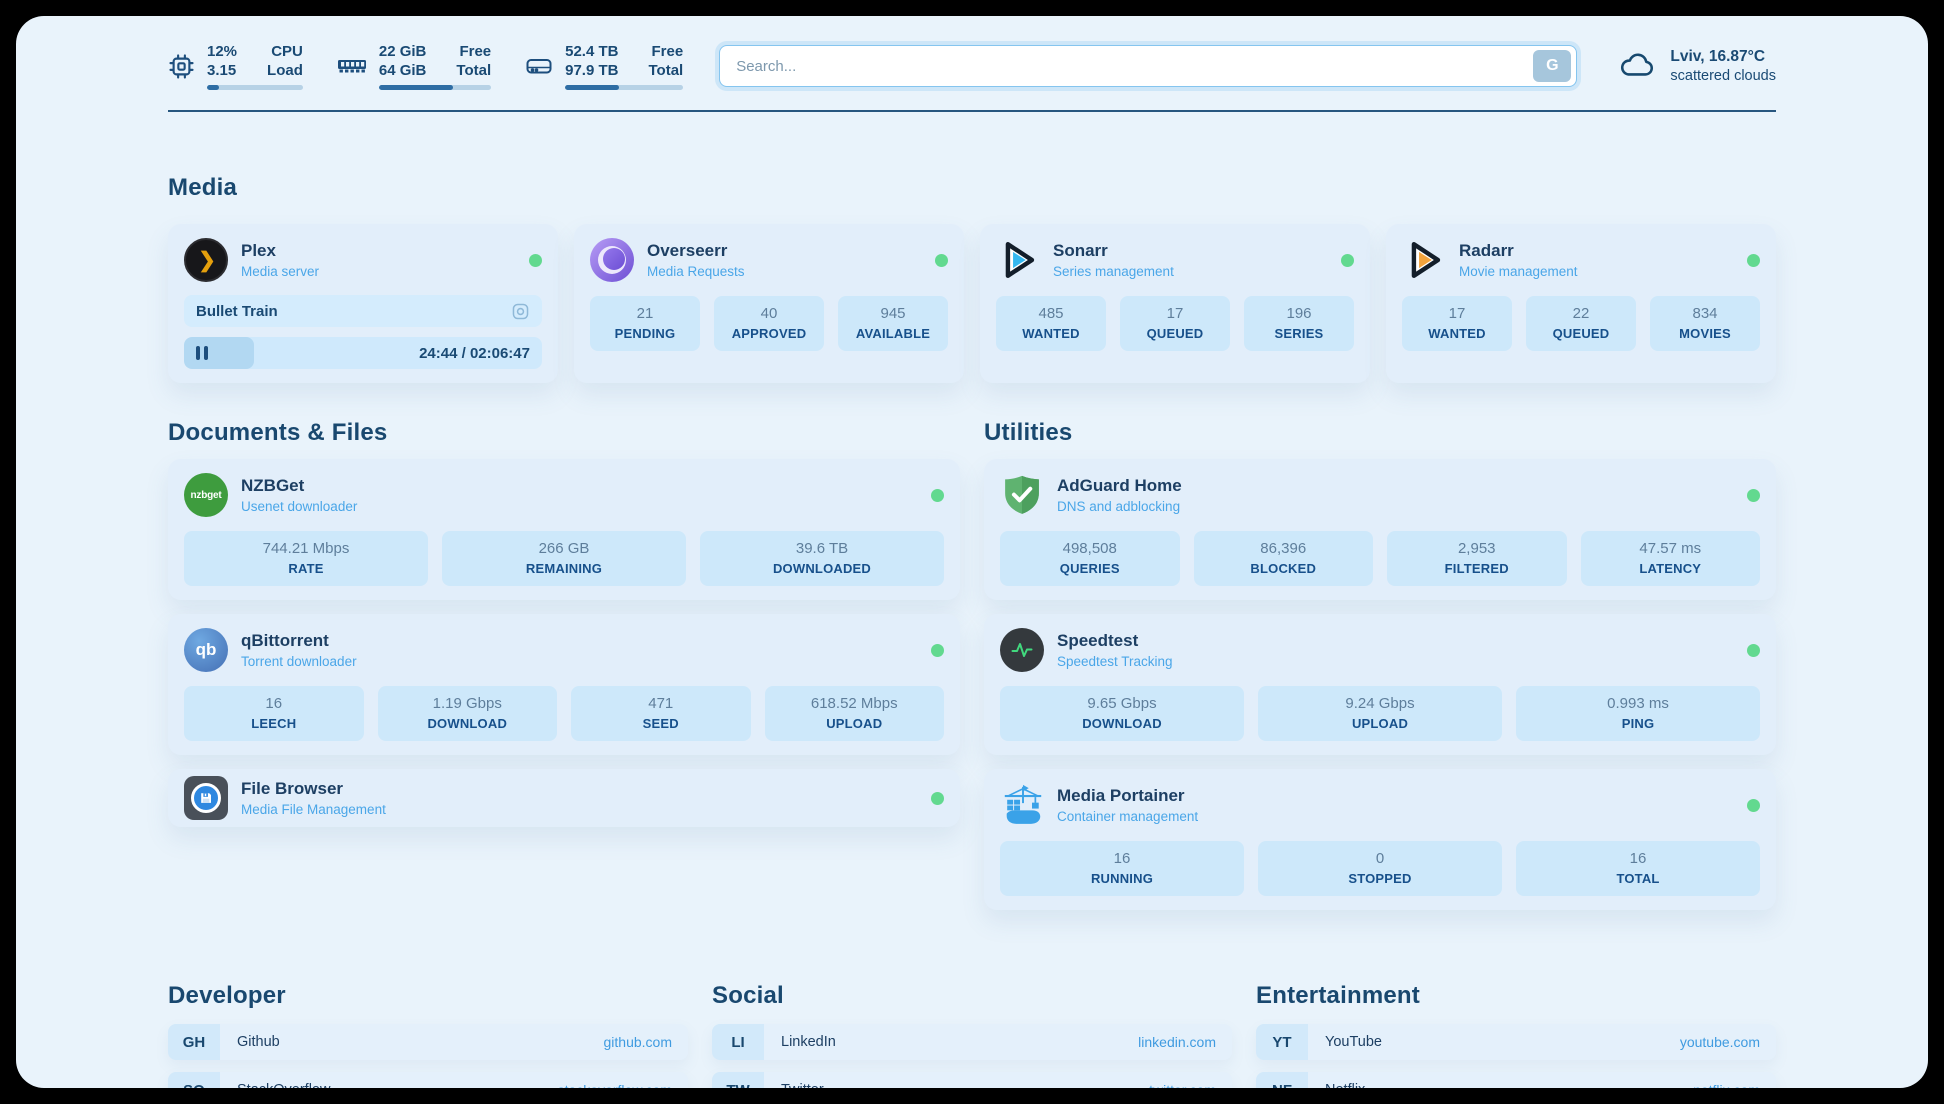 The image size is (1944, 1104). I want to click on app-name: AdGuard Home, so click(1119, 485).